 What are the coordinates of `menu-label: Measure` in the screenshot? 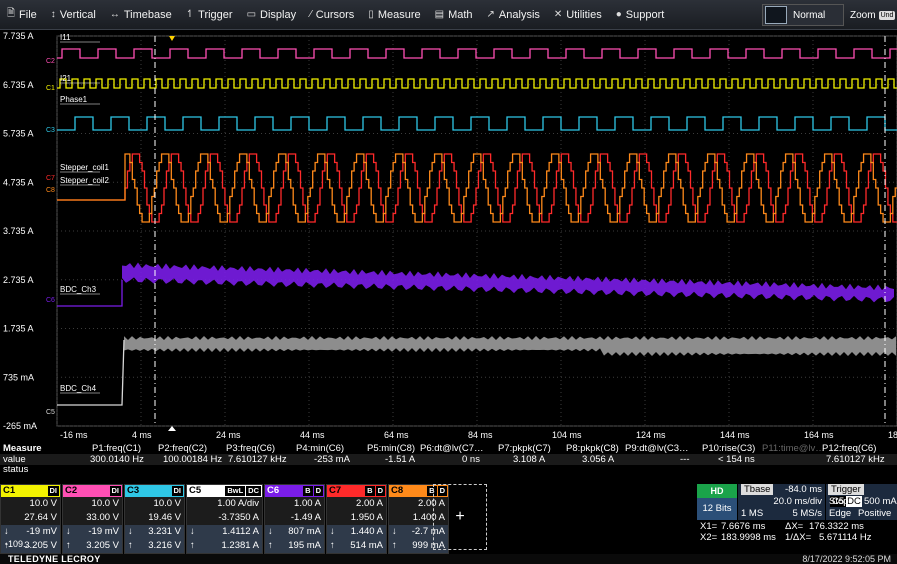 It's located at (399, 14).